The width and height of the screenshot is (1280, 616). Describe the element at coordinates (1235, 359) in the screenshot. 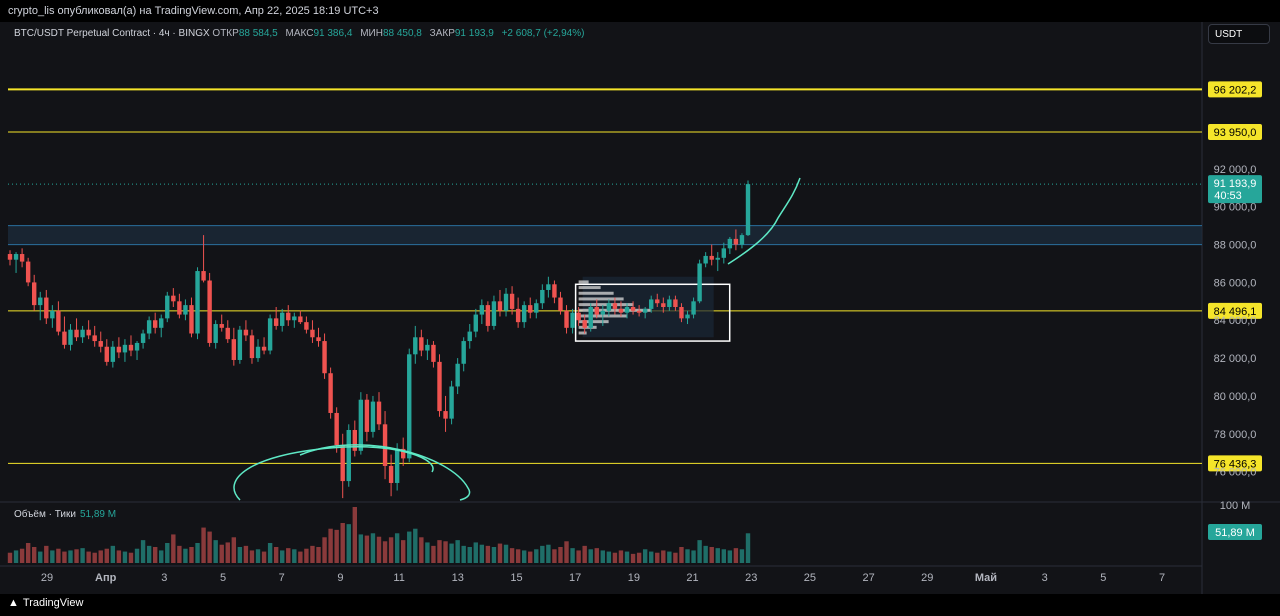

I see `price-tick-label: 82 000,0` at that location.